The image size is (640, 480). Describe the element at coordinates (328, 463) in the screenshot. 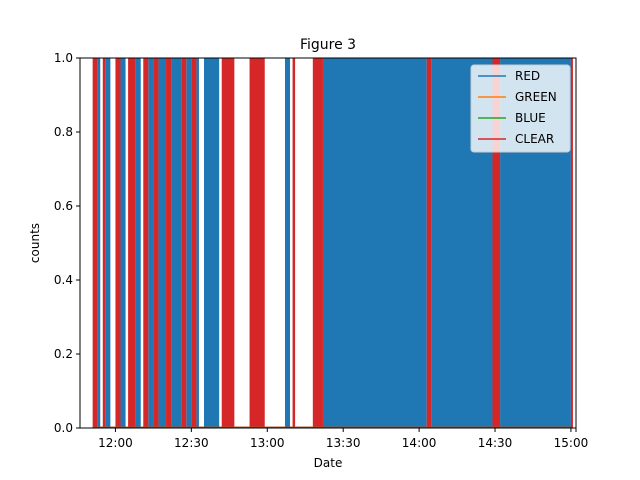

I see `x-axis-label: Date` at that location.